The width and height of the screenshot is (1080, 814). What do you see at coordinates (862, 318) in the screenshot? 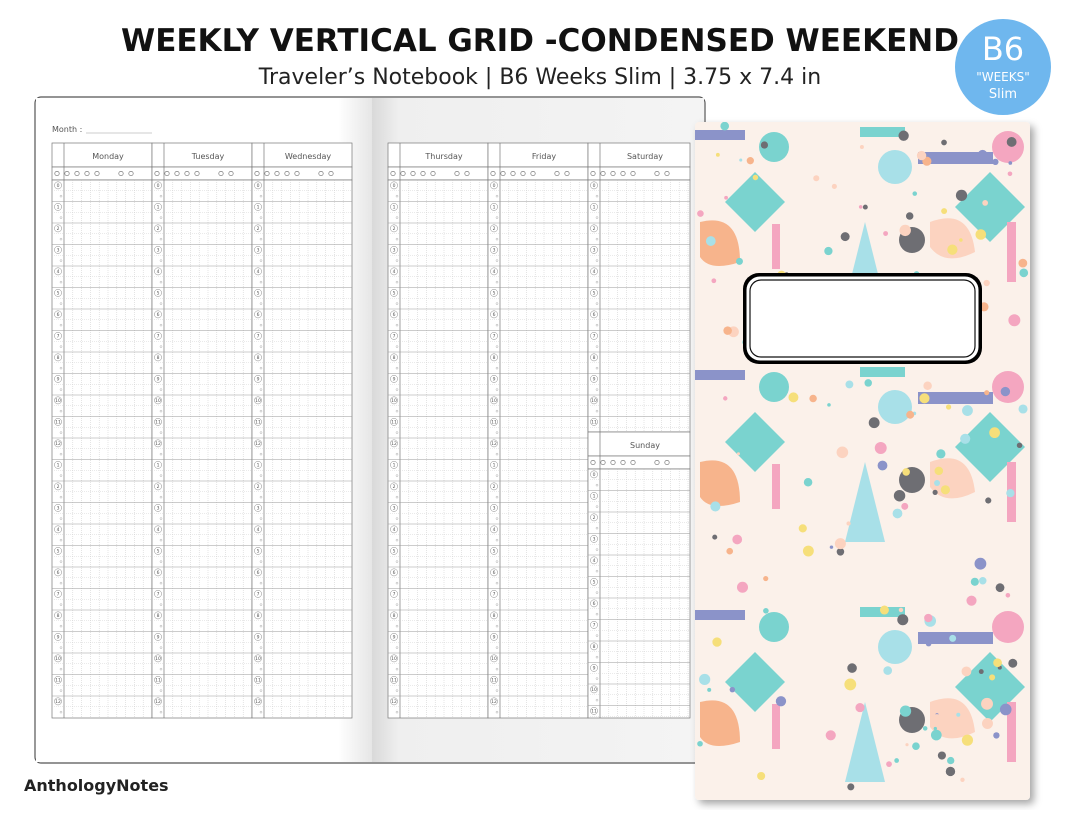
I see `label-box` at bounding box center [862, 318].